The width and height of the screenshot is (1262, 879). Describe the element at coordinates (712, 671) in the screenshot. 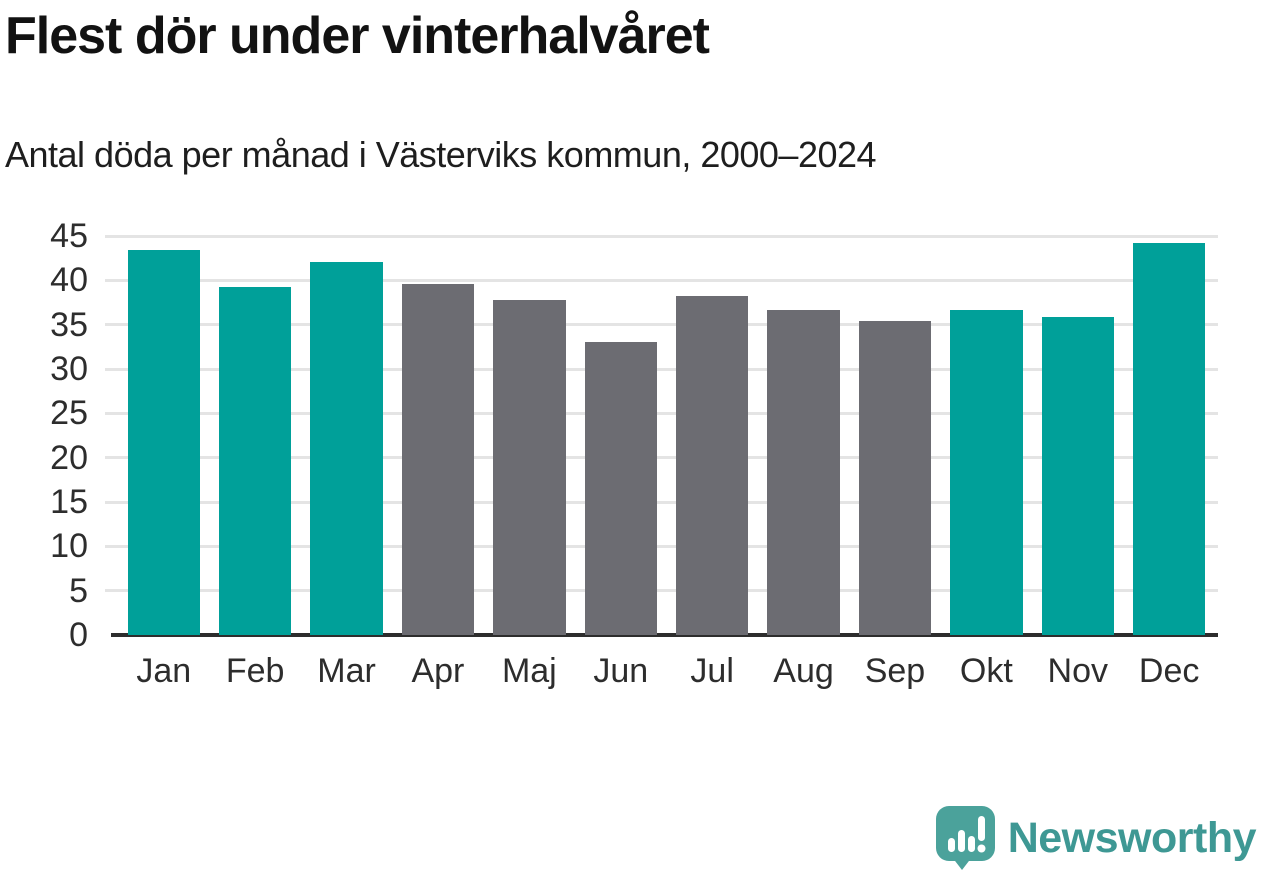

I see `x-tick-label-jul: Jul` at that location.